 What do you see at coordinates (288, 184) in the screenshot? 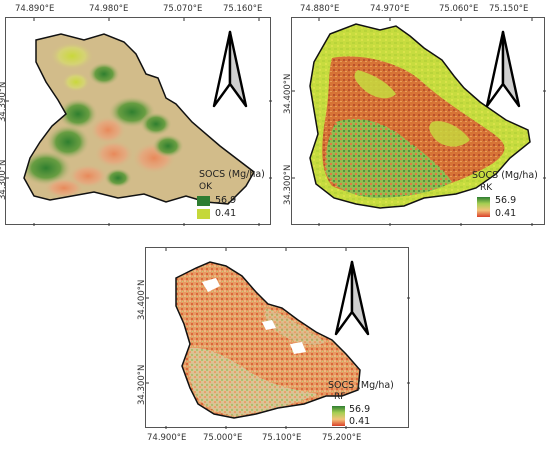
I see `rk-y-tick-2: 34.300°N` at bounding box center [288, 184].